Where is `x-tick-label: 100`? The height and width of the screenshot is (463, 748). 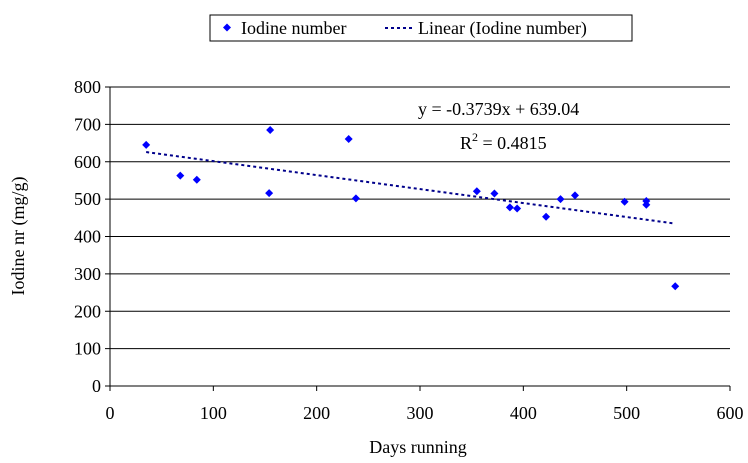 x-tick-label: 100 is located at coordinates (213, 413).